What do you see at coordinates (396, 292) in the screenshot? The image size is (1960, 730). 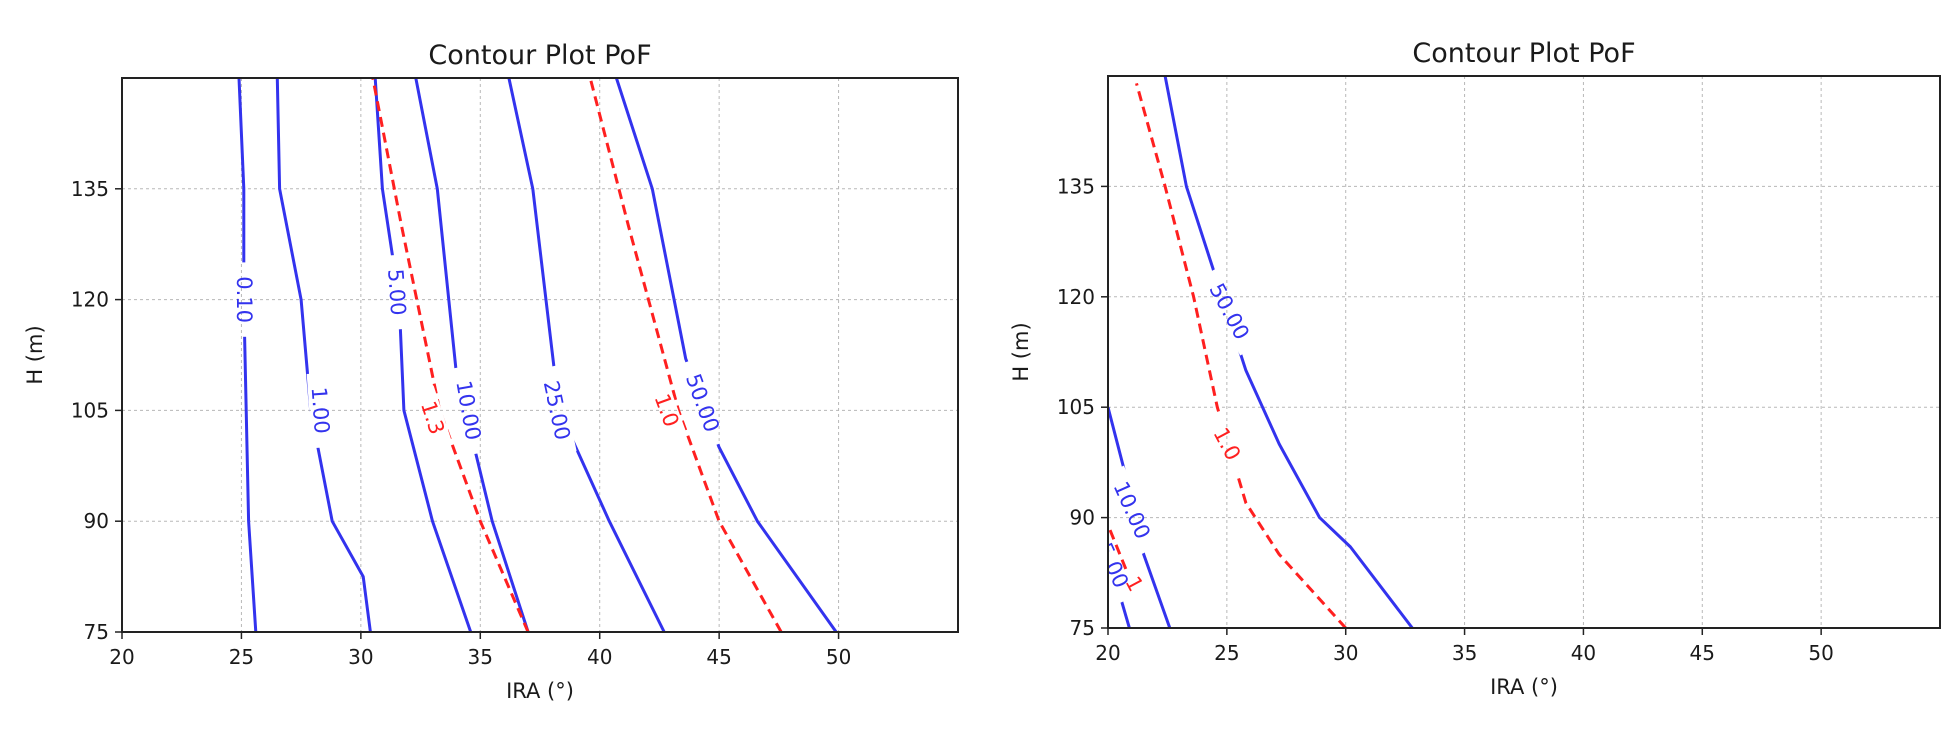 I see `contour-label: 5.00` at bounding box center [396, 292].